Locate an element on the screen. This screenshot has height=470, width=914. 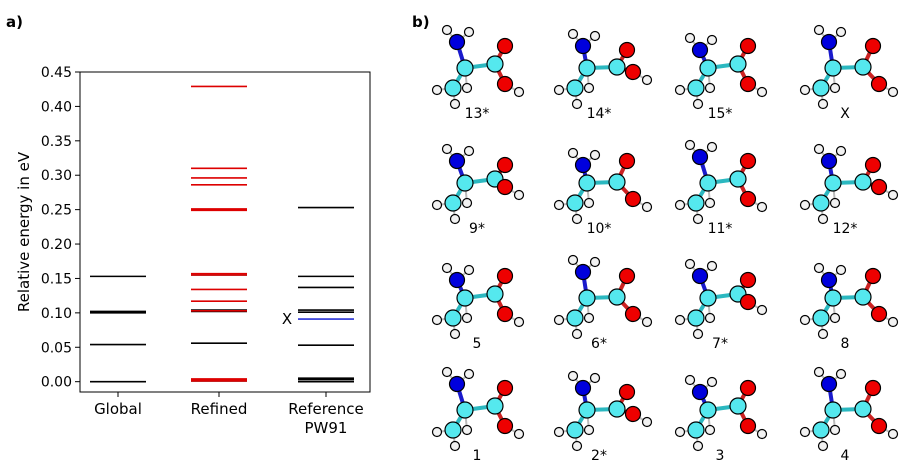
y-tick-label: 0.25 is located at coordinates (56, 211).